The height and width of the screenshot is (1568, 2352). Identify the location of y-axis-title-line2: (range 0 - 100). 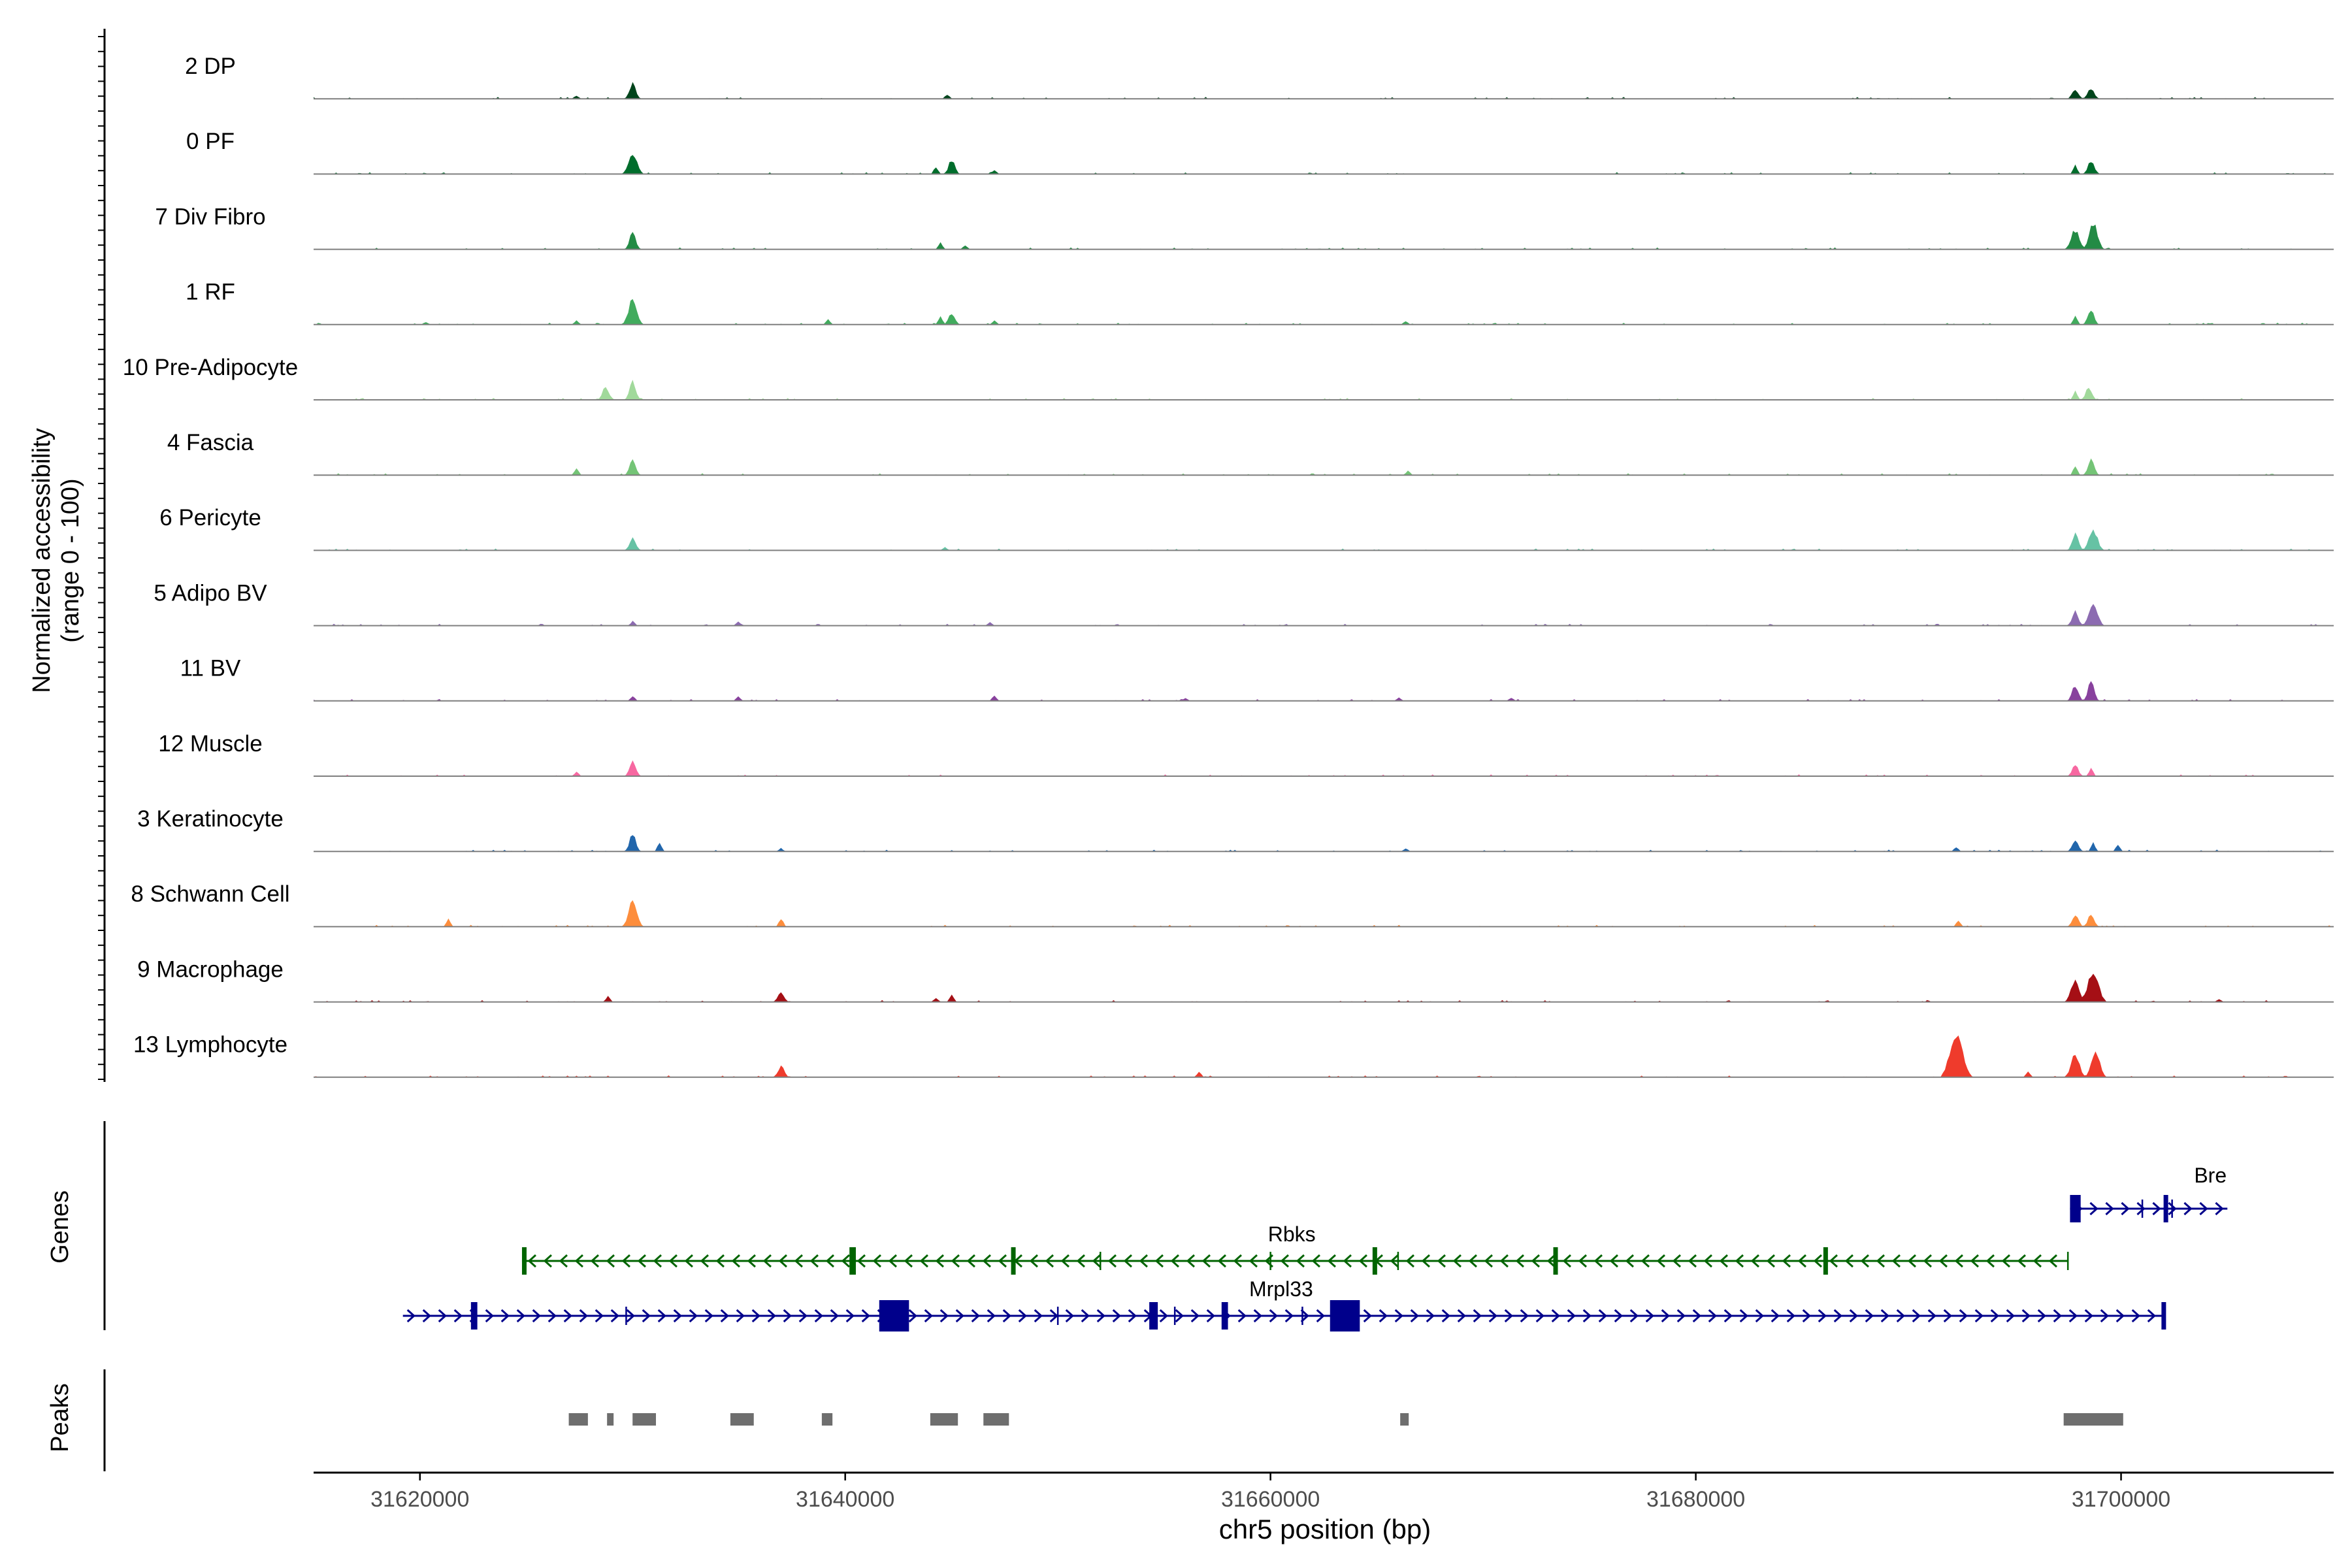
(70, 560).